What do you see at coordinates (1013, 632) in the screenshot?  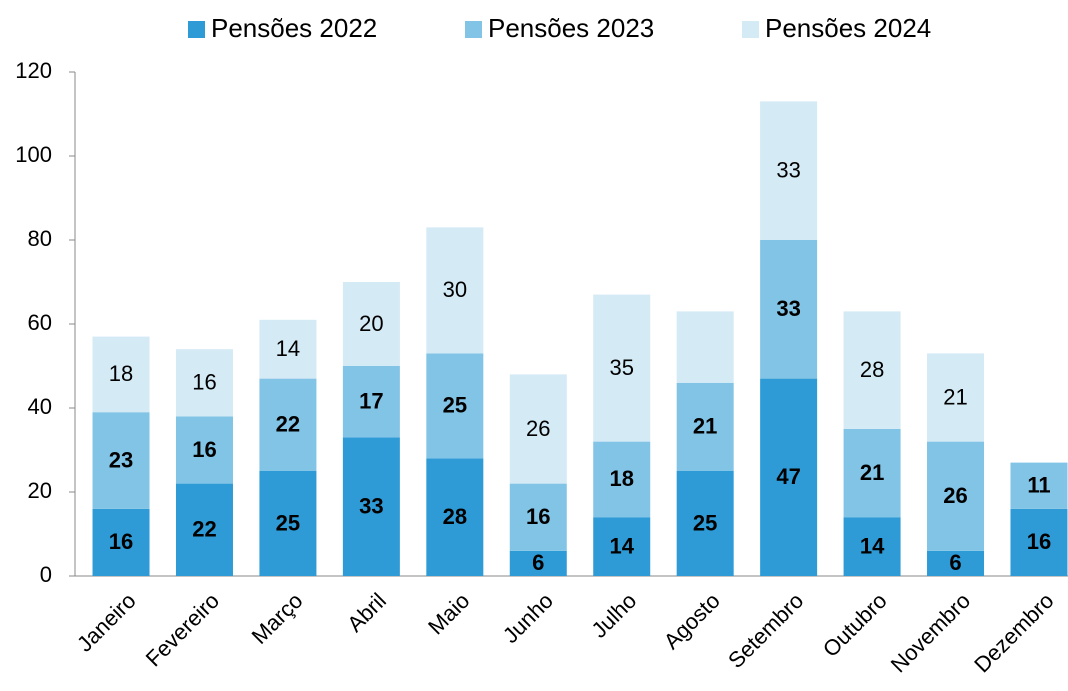 I see `x-tick-label: Dezembro` at bounding box center [1013, 632].